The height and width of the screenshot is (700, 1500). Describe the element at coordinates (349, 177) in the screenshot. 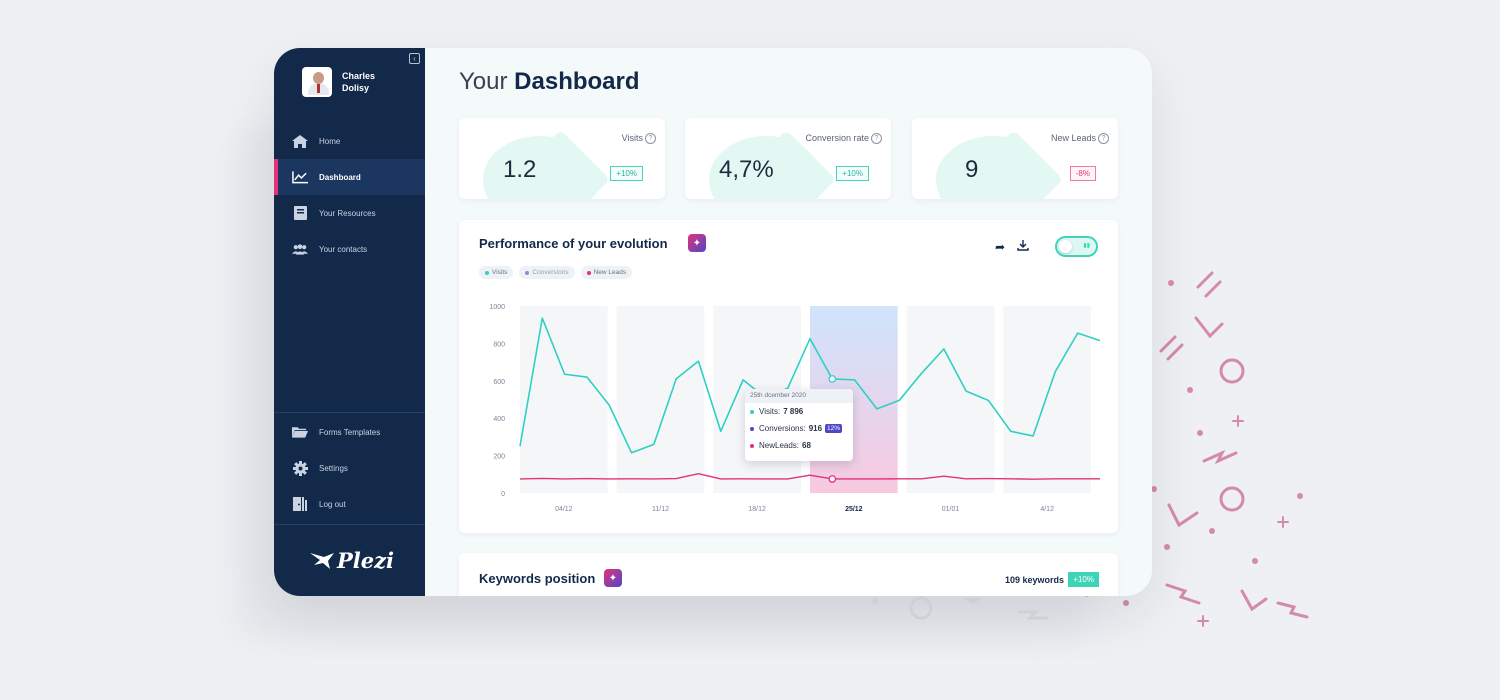

I see `sidebar-item-dashboard: Dashboard` at that location.